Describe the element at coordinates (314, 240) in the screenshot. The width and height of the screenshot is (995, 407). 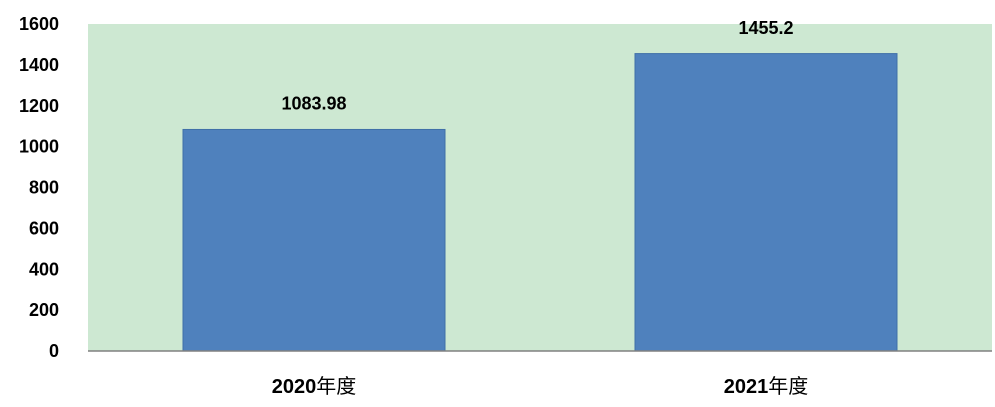
I see `bar` at that location.